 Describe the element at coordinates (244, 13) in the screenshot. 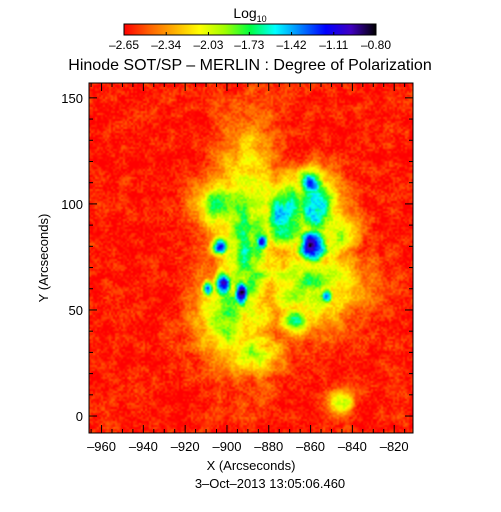

I see `colorbar-label-base: Log` at that location.